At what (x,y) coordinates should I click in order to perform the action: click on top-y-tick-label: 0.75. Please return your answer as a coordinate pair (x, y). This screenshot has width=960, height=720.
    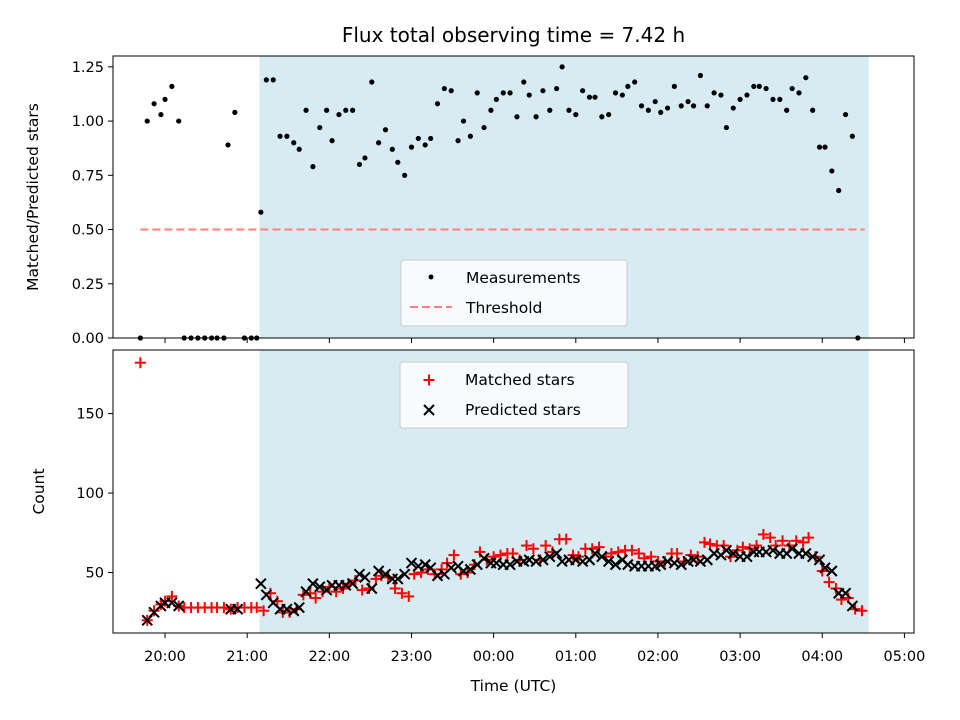
    Looking at the image, I should click on (88, 176).